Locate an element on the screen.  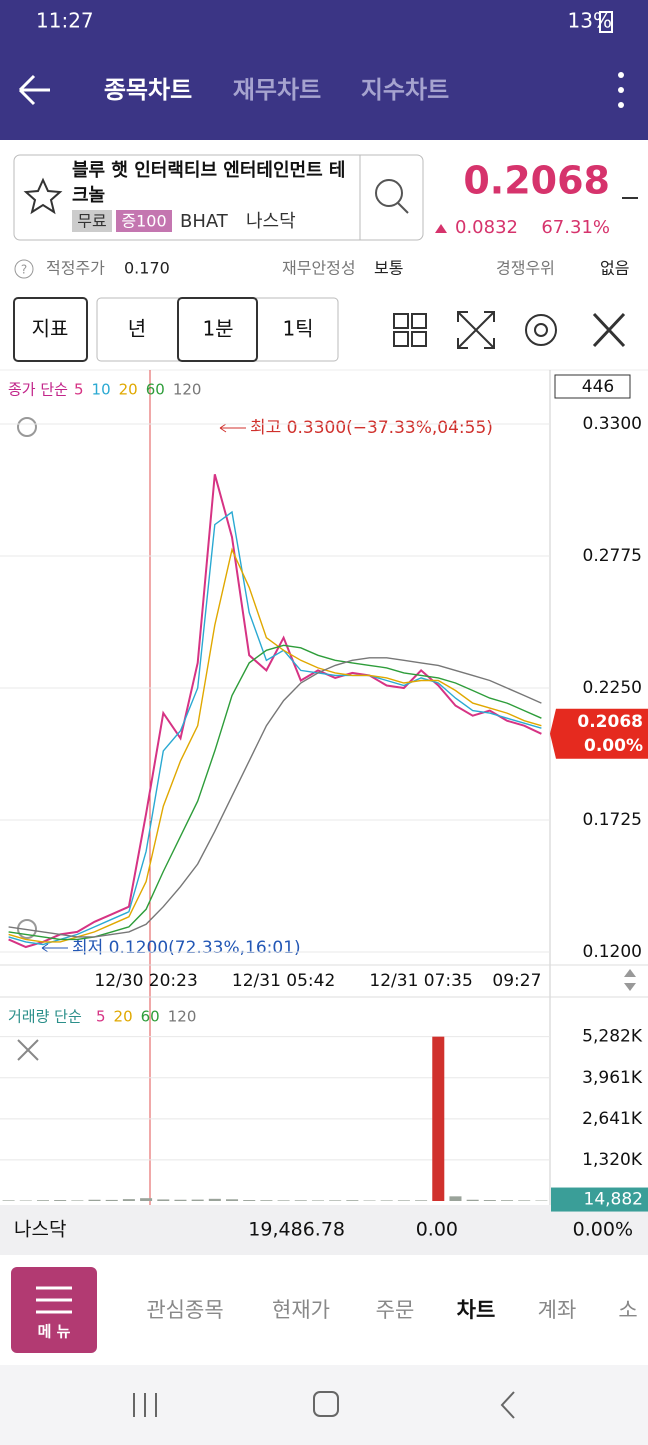
home-button is located at coordinates (326, 1404).